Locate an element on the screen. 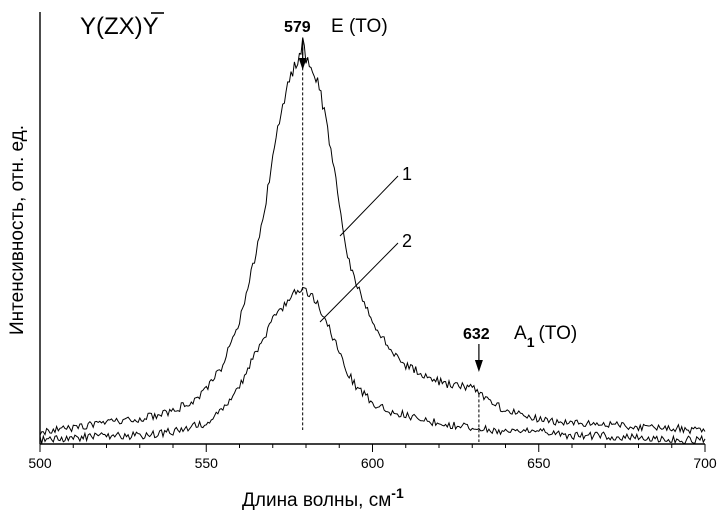 The height and width of the screenshot is (526, 725). curve-label-2: 2 is located at coordinates (407, 241).